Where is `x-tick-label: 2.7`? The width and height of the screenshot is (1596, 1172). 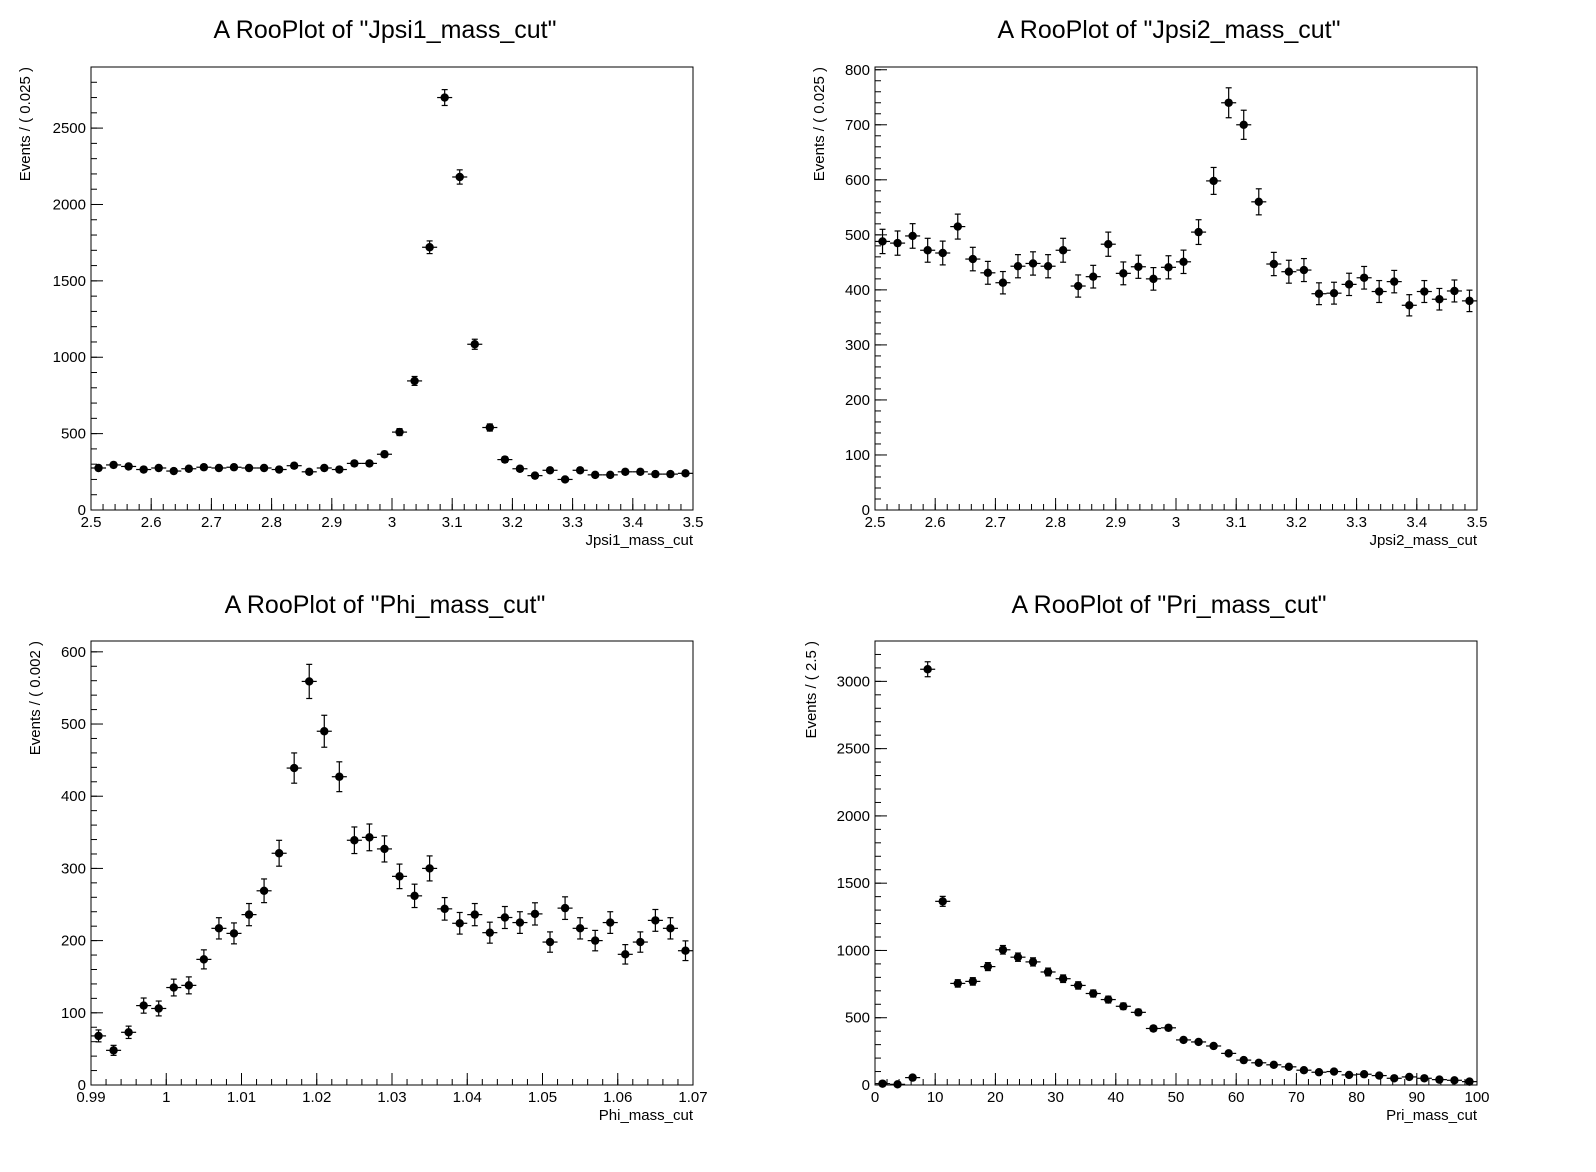
x-tick-label: 2.7 is located at coordinates (995, 522).